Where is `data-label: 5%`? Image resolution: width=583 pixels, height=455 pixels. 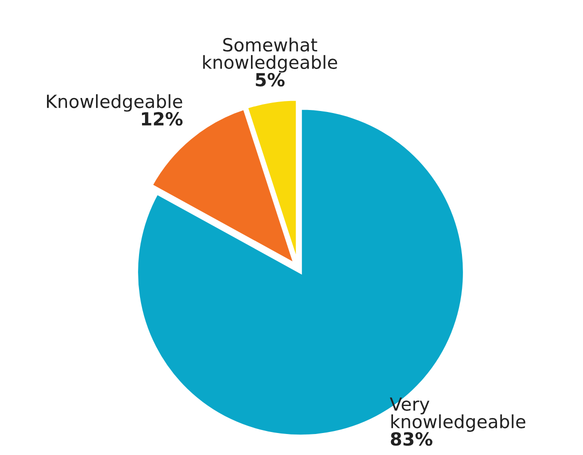
data-label: 5% is located at coordinates (270, 79).